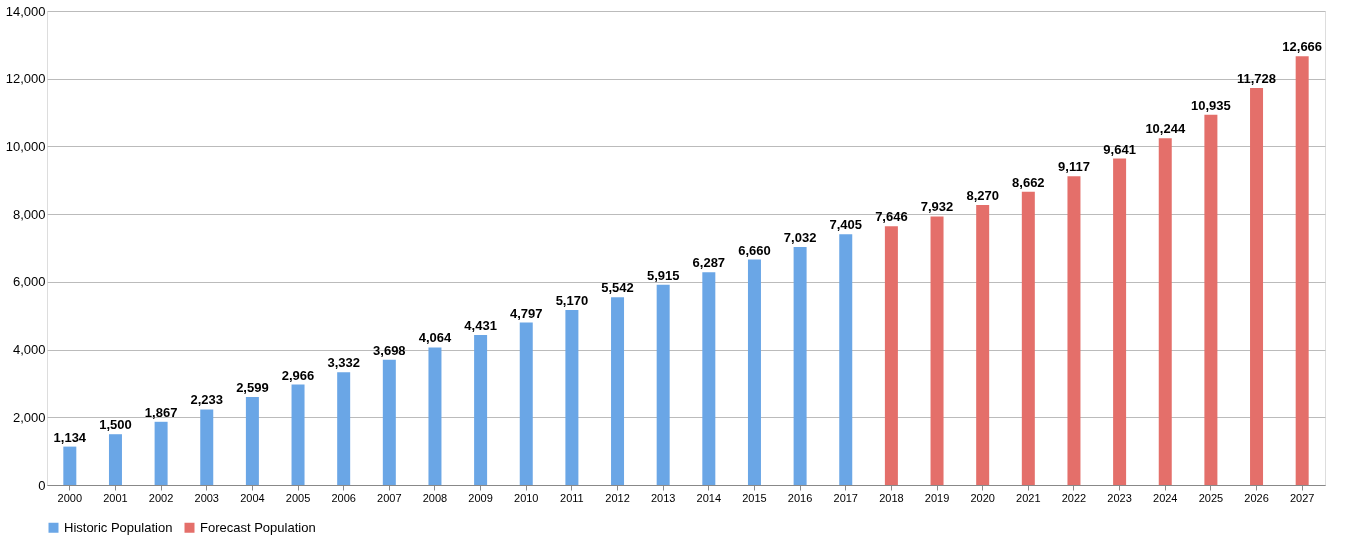 This screenshot has height=554, width=1349. I want to click on data-label: 4,064, so click(435, 338).